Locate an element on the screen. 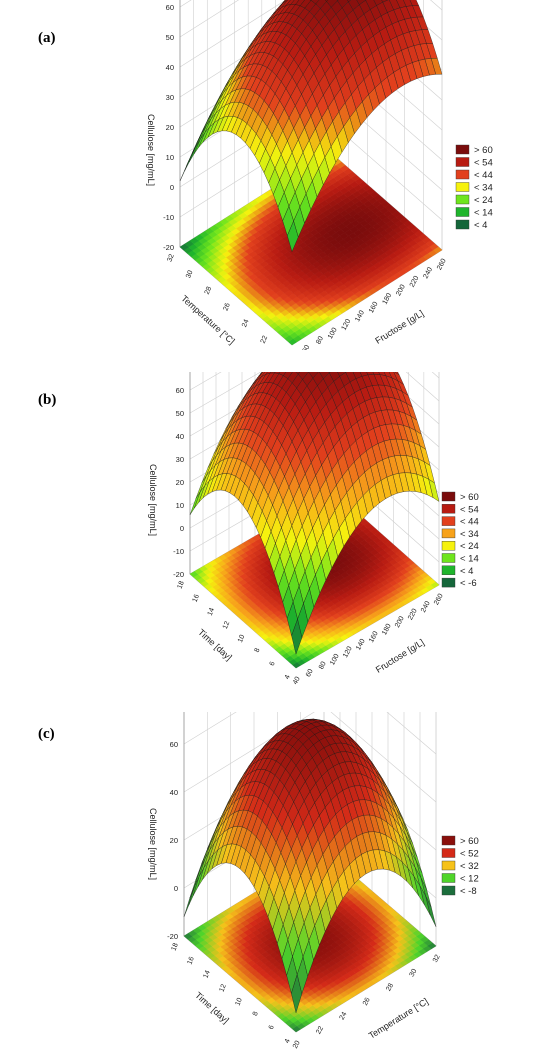 This screenshot has width=550, height=1058. z-tick-label: 20 is located at coordinates (170, 127).